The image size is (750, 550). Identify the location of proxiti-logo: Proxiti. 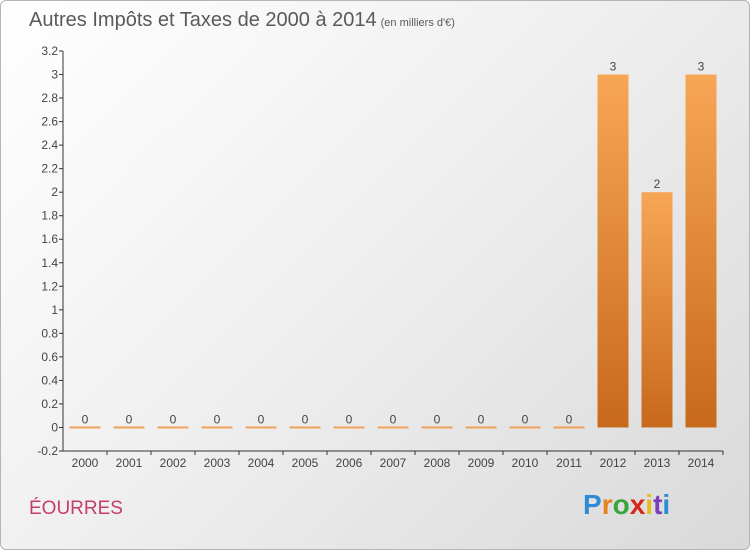
(626, 505).